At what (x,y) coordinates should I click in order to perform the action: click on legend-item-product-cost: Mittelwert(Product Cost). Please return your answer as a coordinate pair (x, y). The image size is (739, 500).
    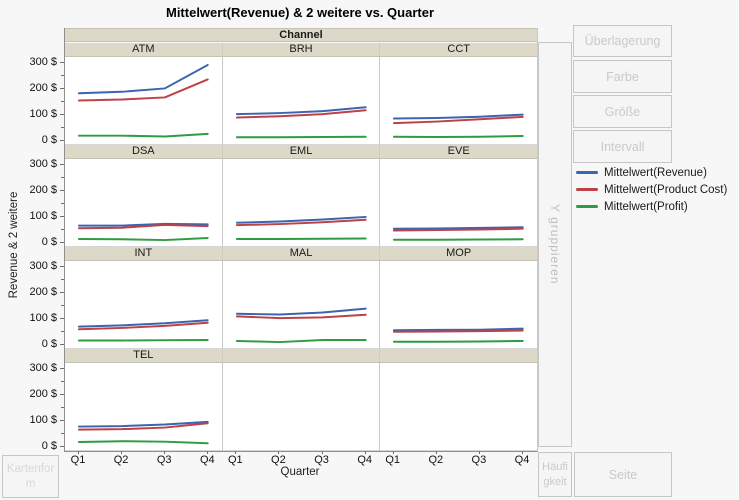
    Looking at the image, I should click on (651, 189).